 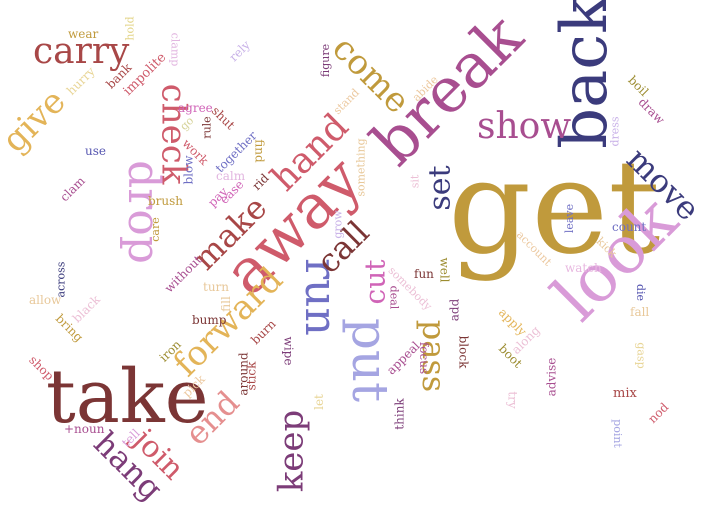 What do you see at coordinates (251, 376) in the screenshot?
I see `word-stick: stick` at bounding box center [251, 376].